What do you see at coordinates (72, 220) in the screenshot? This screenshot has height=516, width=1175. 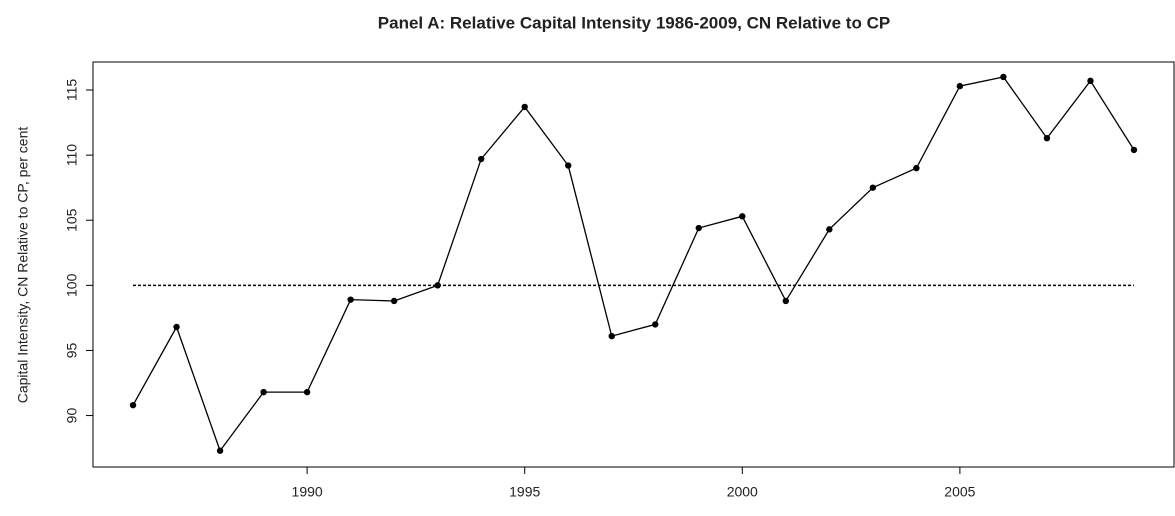 I see `y-tick-label: 105` at bounding box center [72, 220].